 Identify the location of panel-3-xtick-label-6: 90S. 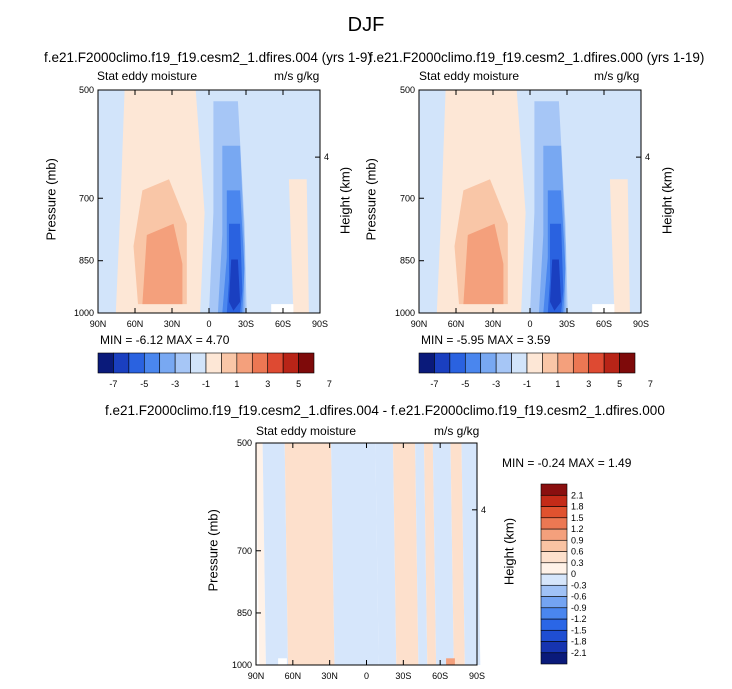
(477, 676).